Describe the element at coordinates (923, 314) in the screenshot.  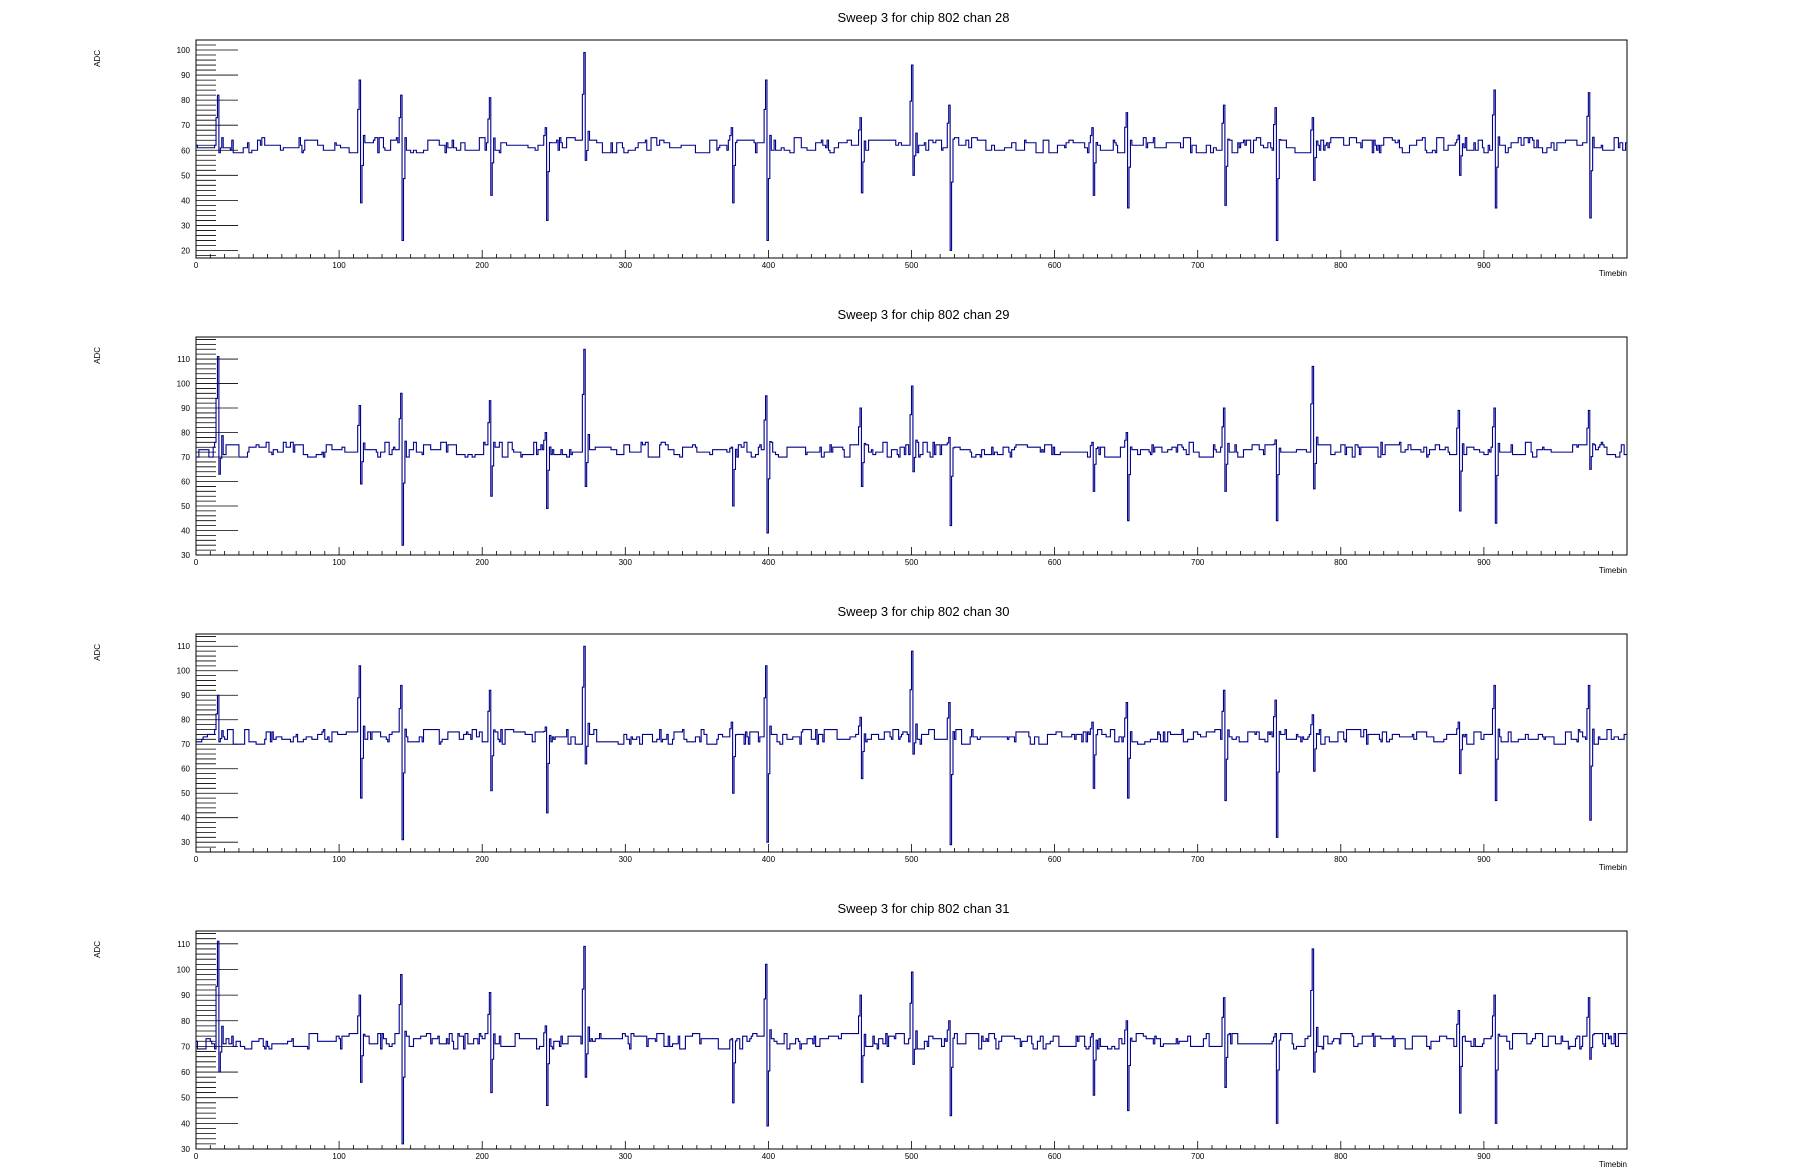
I see `chart-title: Sweep 3 for chip 802 chan 29` at that location.